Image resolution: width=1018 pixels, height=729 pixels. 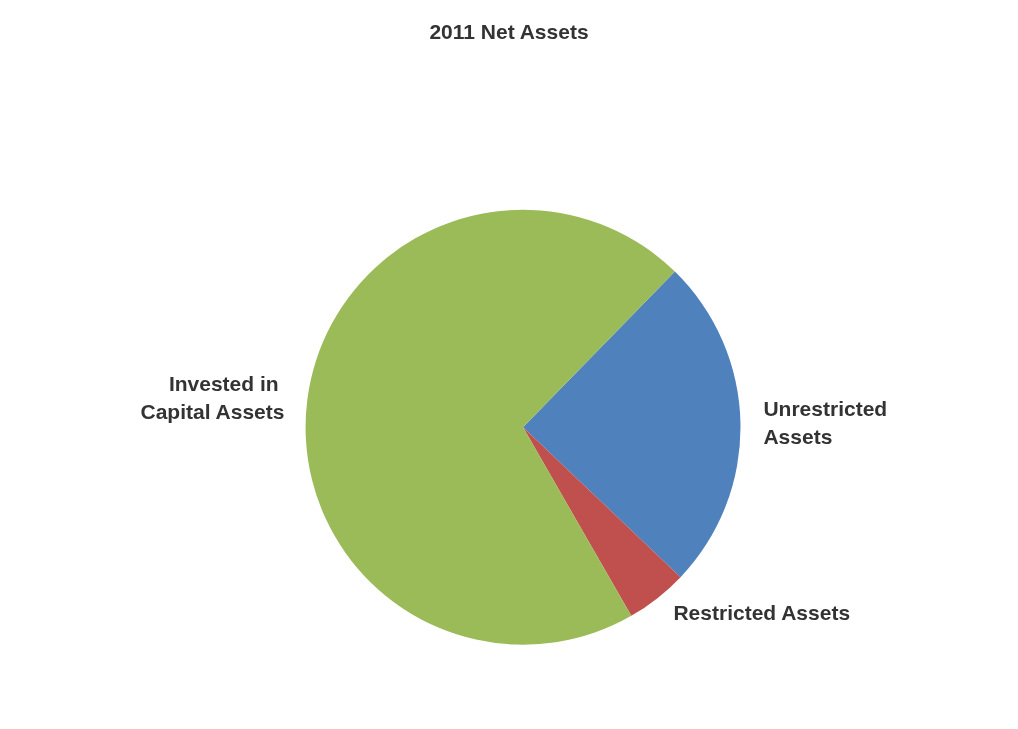 What do you see at coordinates (828, 423) in the screenshot?
I see `slice-label: Unrestricted Assets` at bounding box center [828, 423].